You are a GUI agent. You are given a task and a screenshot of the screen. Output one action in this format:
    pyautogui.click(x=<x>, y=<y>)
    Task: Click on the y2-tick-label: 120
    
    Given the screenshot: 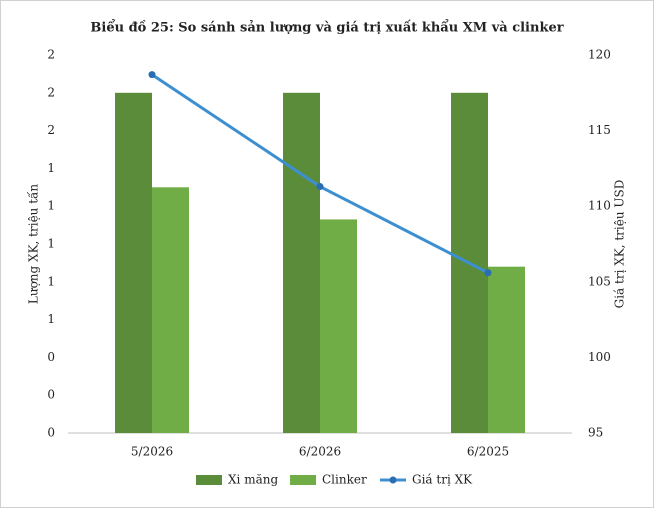 What is the action you would take?
    pyautogui.click(x=599, y=55)
    